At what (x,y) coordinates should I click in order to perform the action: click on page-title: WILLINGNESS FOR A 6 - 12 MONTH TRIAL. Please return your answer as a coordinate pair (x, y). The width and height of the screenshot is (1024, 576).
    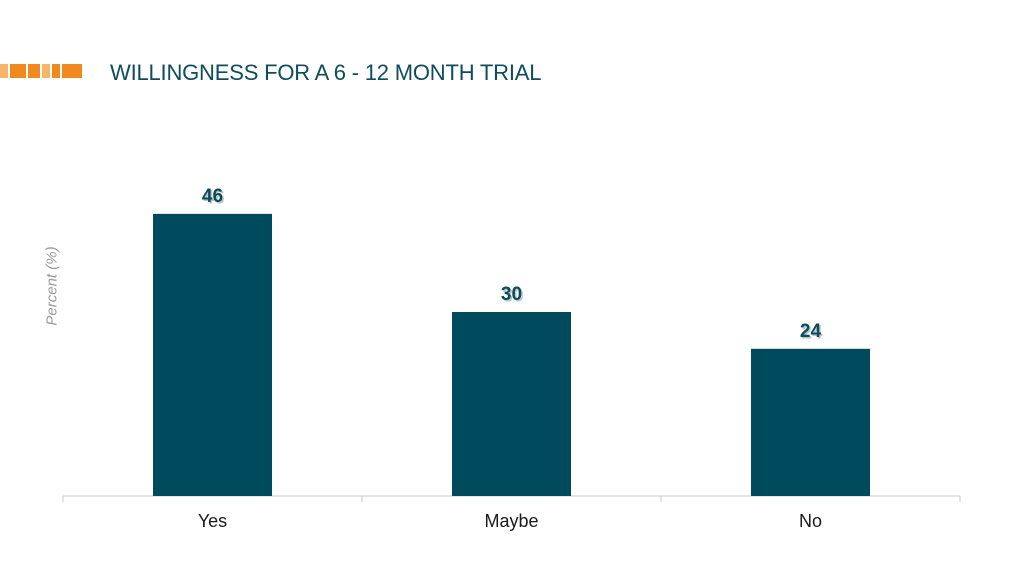
    Looking at the image, I should click on (326, 72).